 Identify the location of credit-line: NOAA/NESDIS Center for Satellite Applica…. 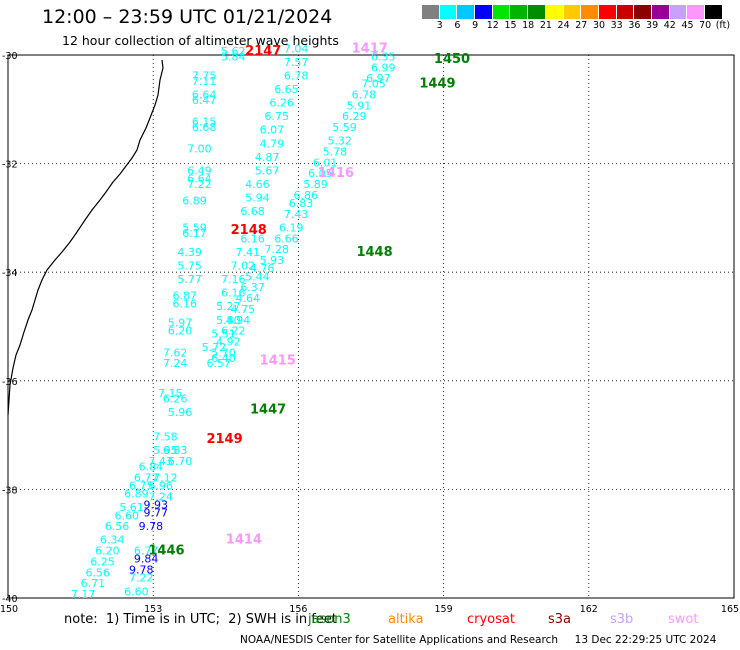
(478, 640).